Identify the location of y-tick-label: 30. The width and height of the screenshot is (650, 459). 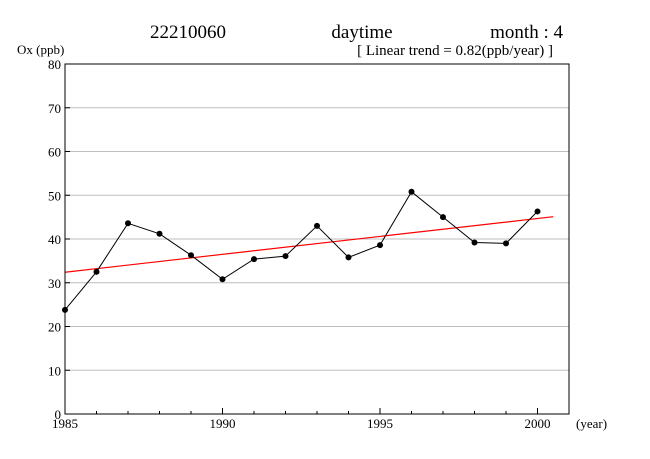
(54, 283).